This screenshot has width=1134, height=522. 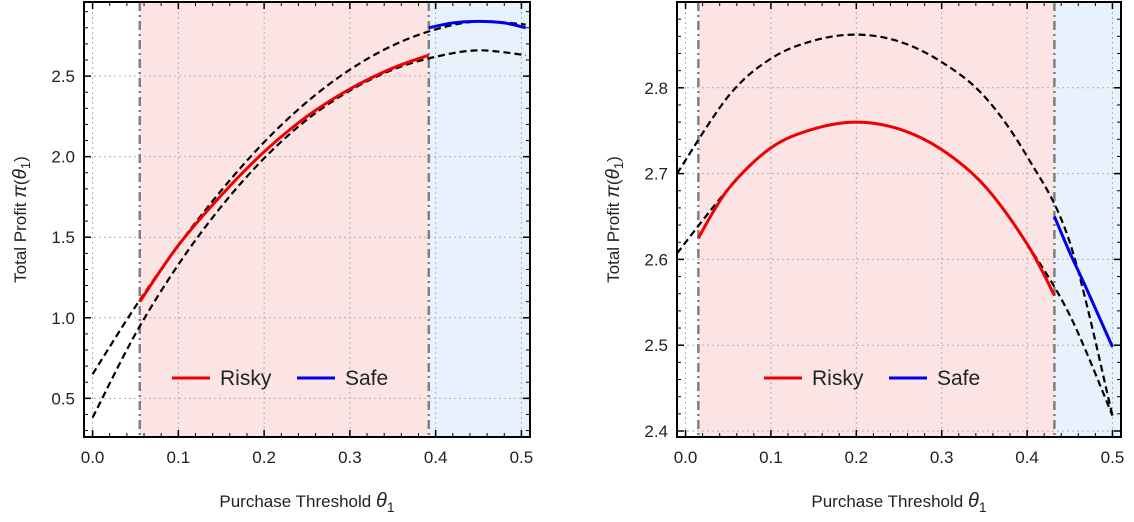 I want to click on right-legend: Risky Safe, so click(x=872, y=378).